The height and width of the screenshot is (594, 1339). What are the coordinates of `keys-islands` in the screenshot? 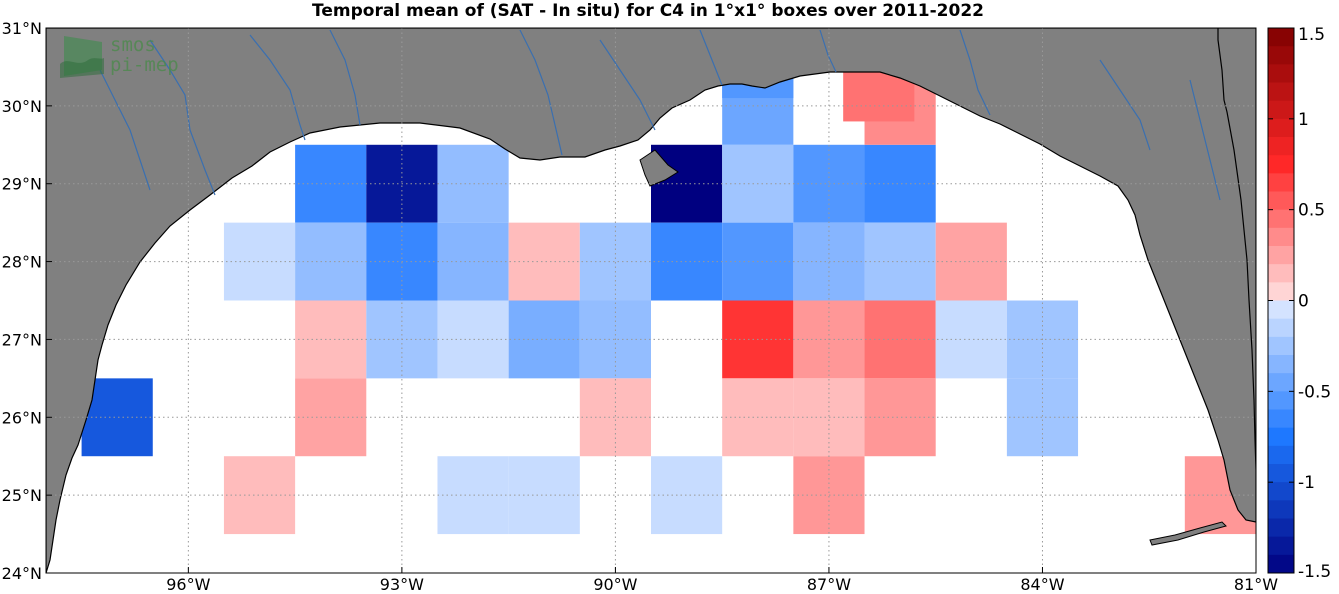 It's located at (1188, 533).